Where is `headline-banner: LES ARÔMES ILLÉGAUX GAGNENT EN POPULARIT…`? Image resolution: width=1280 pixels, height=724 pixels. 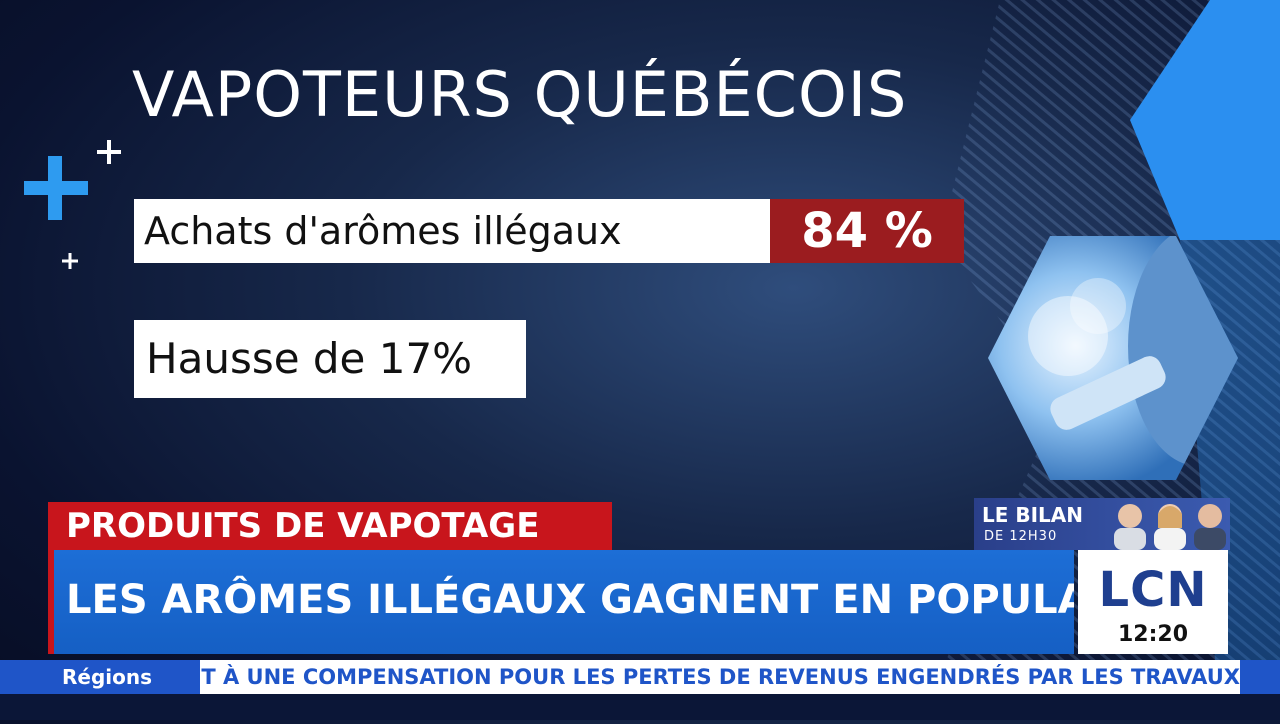
headline-banner: LES ARÔMES ILLÉGAUX GAGNENT EN POPULARIT… is located at coordinates (561, 602).